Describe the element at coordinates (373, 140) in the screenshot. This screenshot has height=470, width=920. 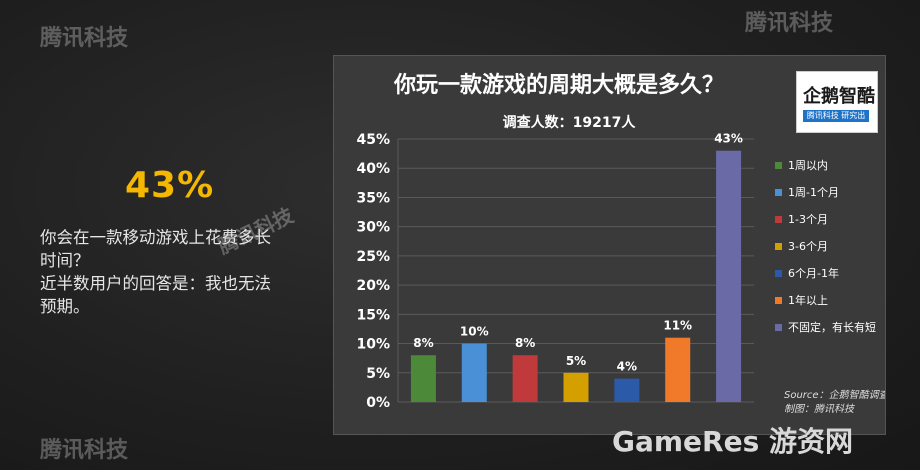
I see `y-tick-label: 45%` at that location.